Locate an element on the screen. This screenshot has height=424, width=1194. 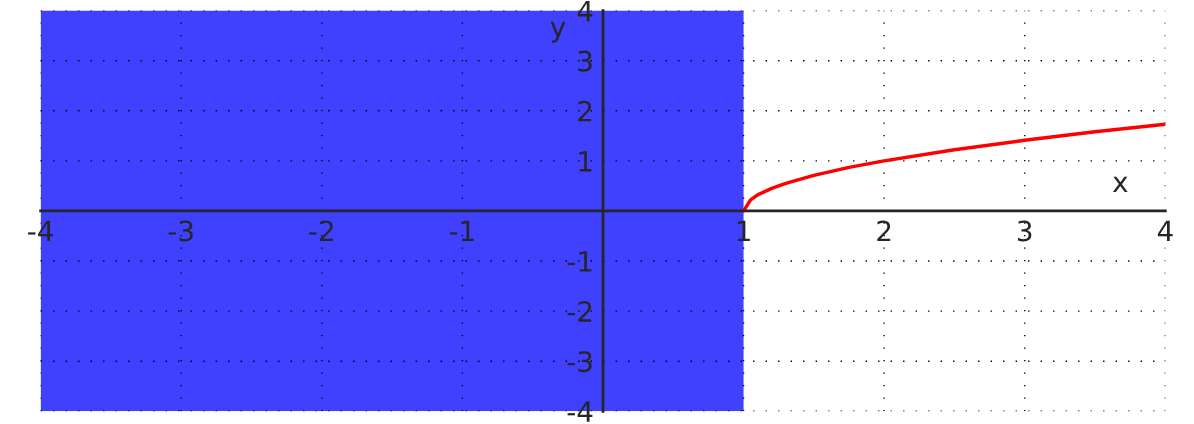
x-tick-label: 3 is located at coordinates (1025, 231).